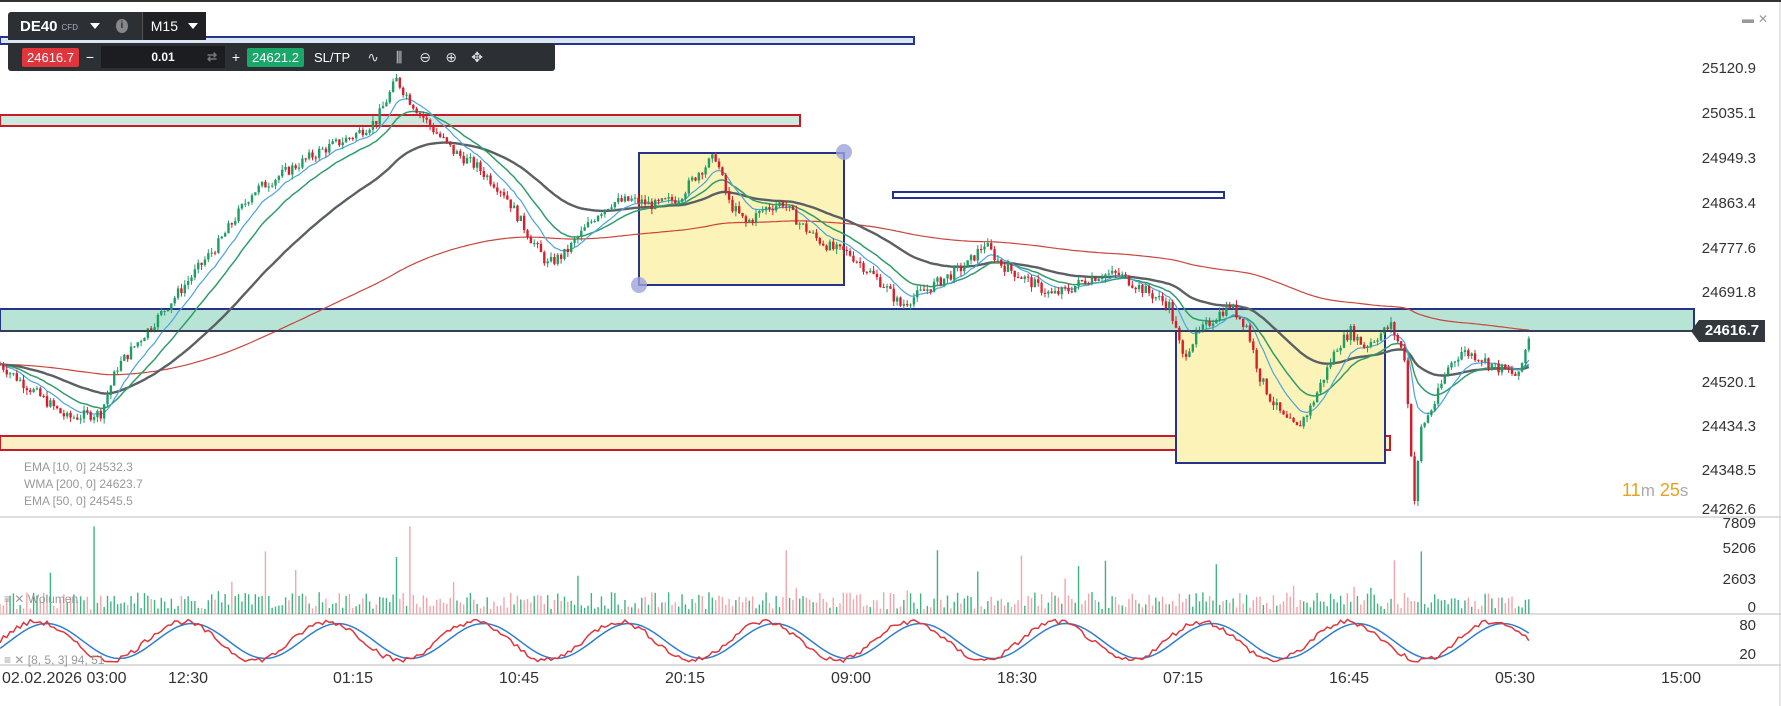  I want to click on sltp-button: SL/TP, so click(332, 57).